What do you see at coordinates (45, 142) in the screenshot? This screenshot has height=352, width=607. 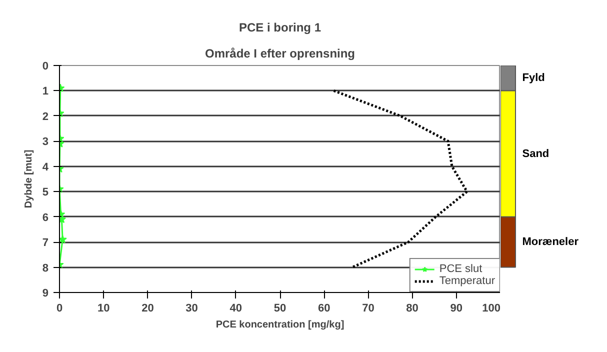 I see `y-tick-label: 3` at bounding box center [45, 142].